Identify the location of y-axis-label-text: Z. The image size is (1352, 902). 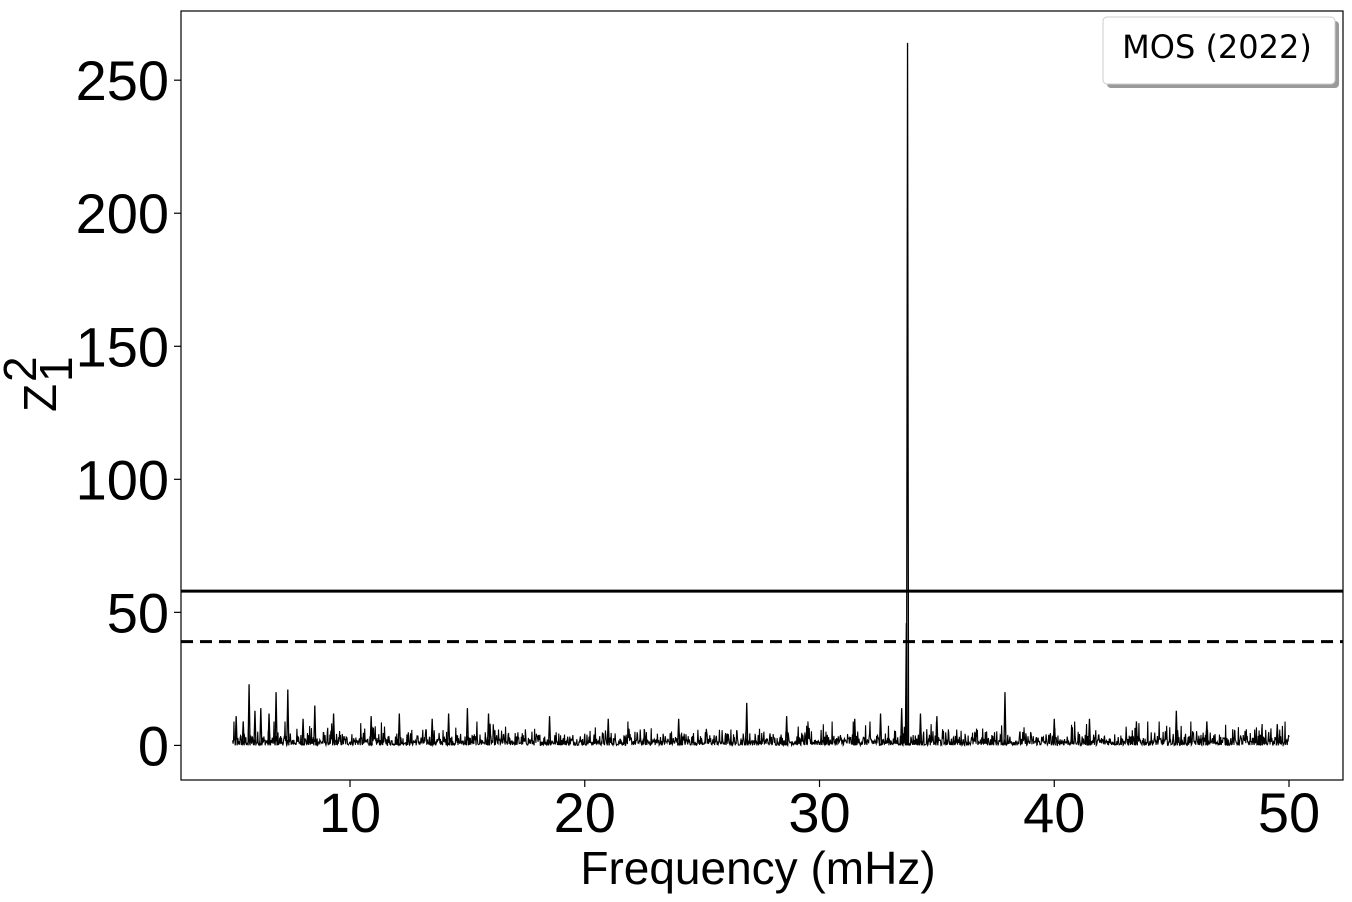
(40, 398).